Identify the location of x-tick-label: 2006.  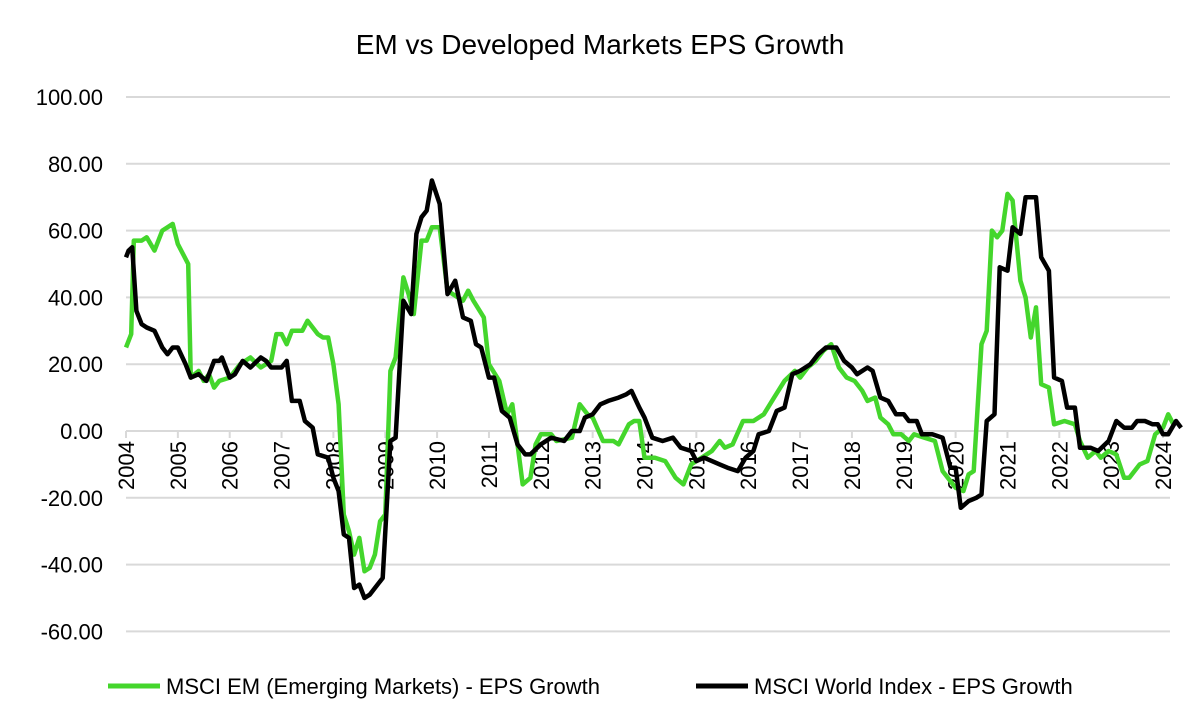
(230, 465).